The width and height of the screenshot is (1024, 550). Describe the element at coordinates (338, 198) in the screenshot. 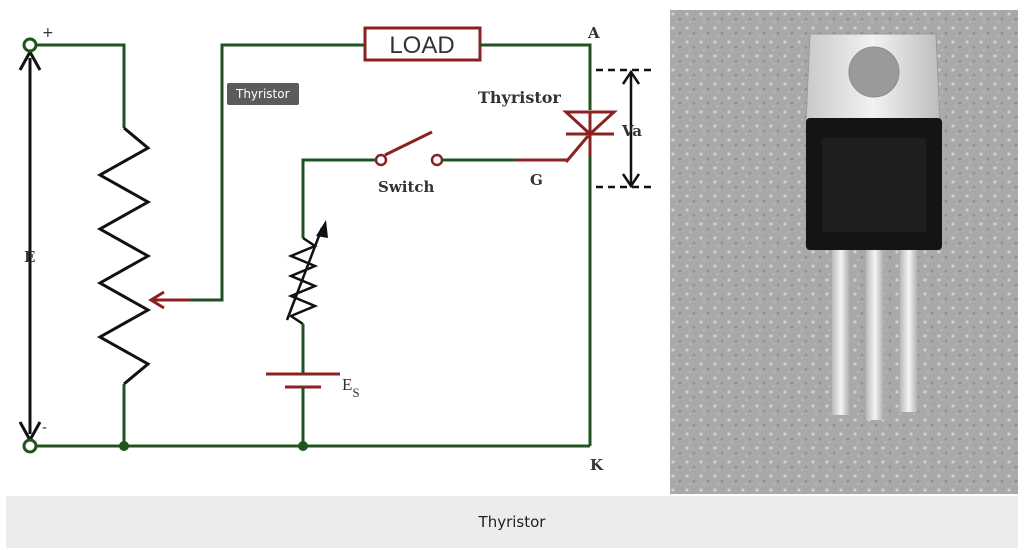

I see `gate-left-wire` at that location.